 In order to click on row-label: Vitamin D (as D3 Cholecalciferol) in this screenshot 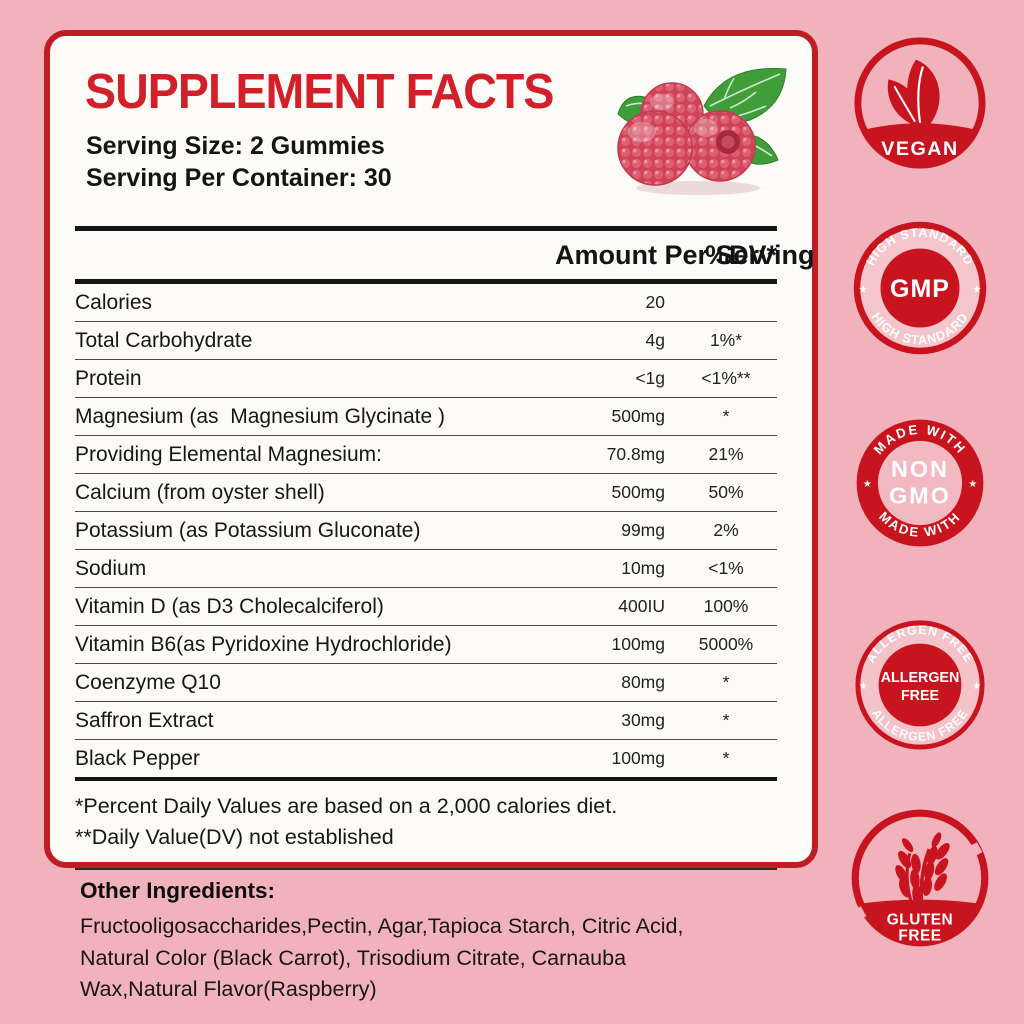, I will do `click(229, 606)`.